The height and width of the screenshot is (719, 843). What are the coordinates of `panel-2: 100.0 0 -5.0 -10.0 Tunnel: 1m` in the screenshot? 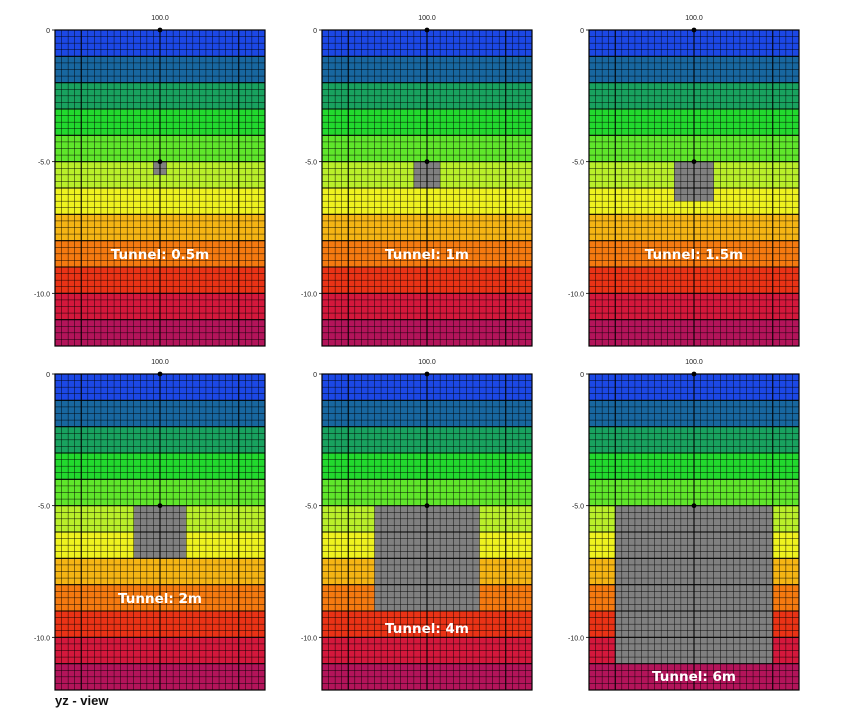 It's located at (417, 181).